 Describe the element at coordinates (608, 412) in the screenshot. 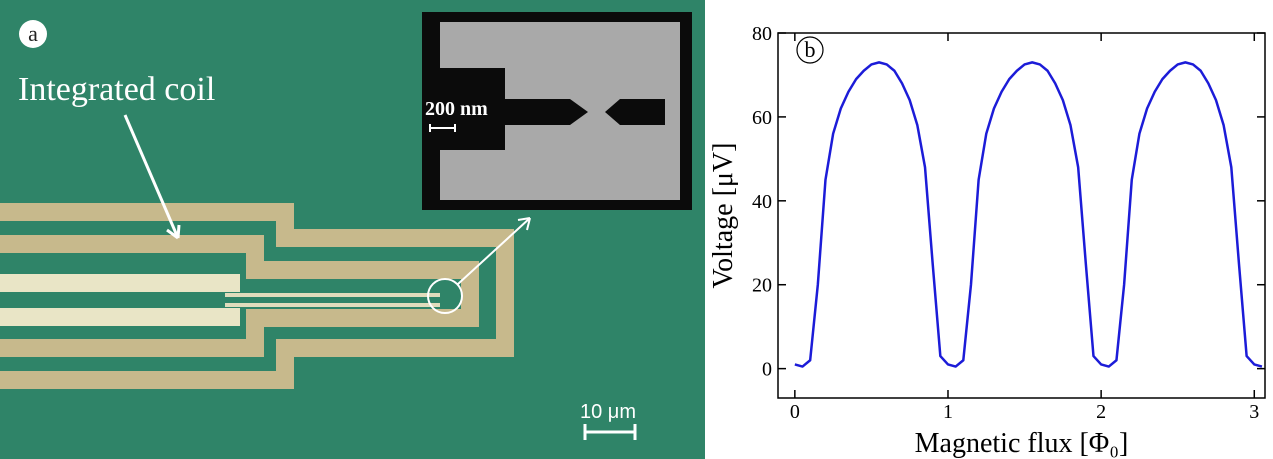

I see `scale-label: 10 μm` at that location.